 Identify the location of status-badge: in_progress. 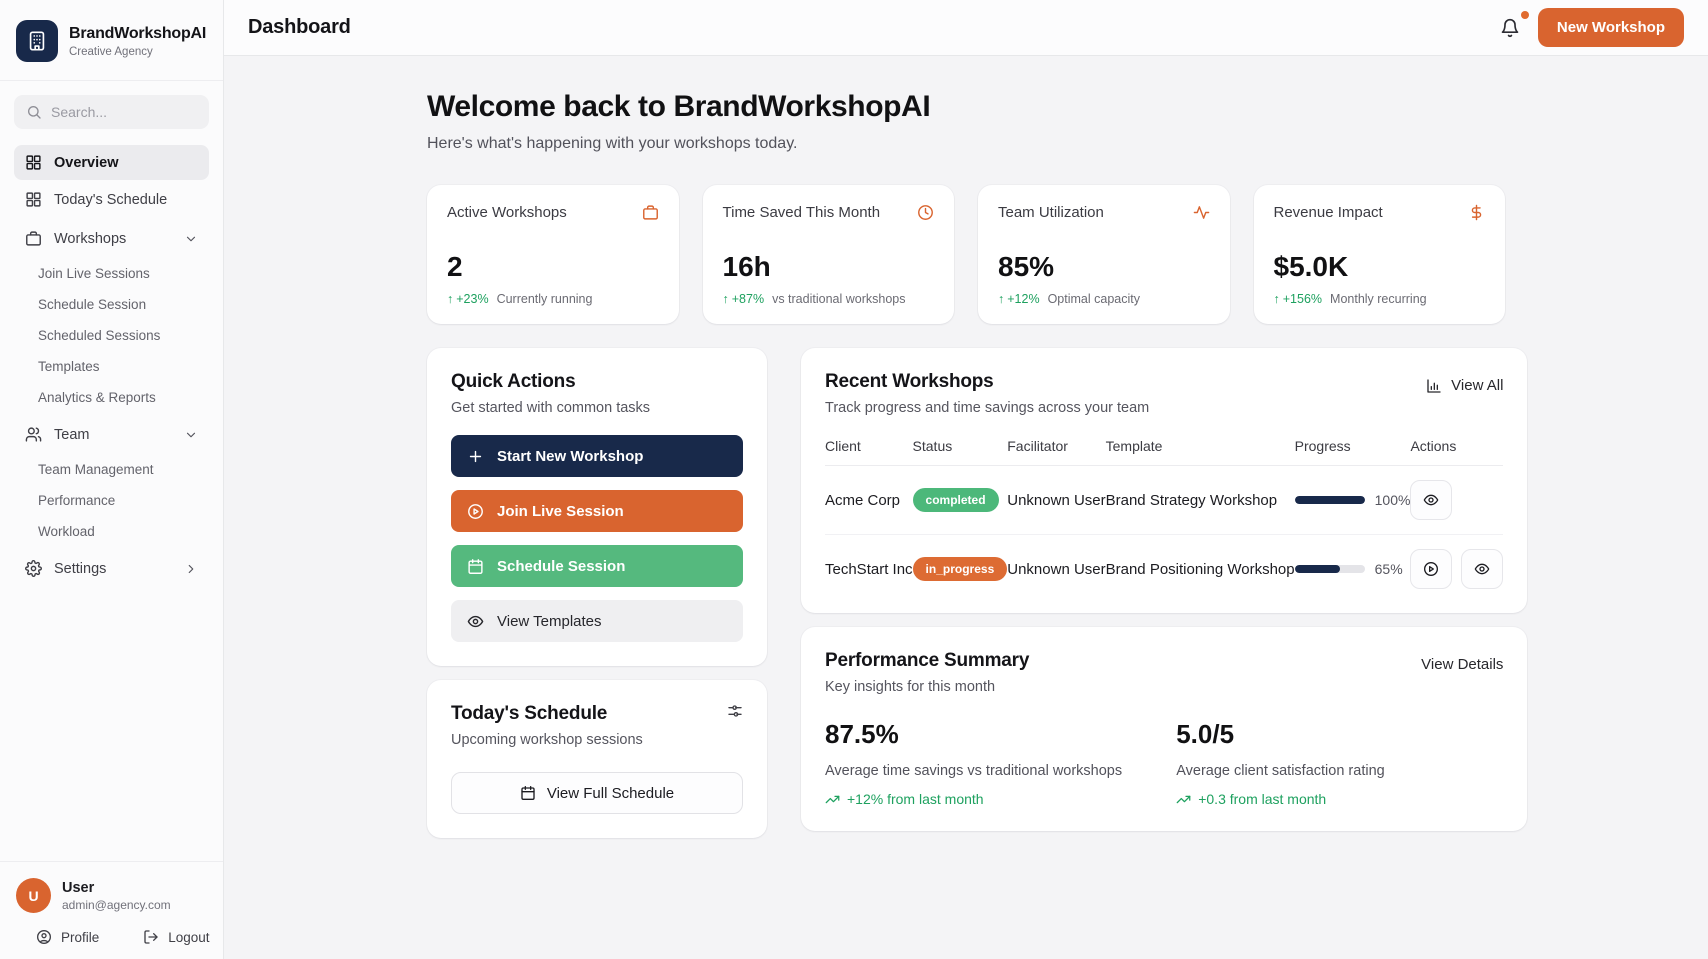
(960, 569).